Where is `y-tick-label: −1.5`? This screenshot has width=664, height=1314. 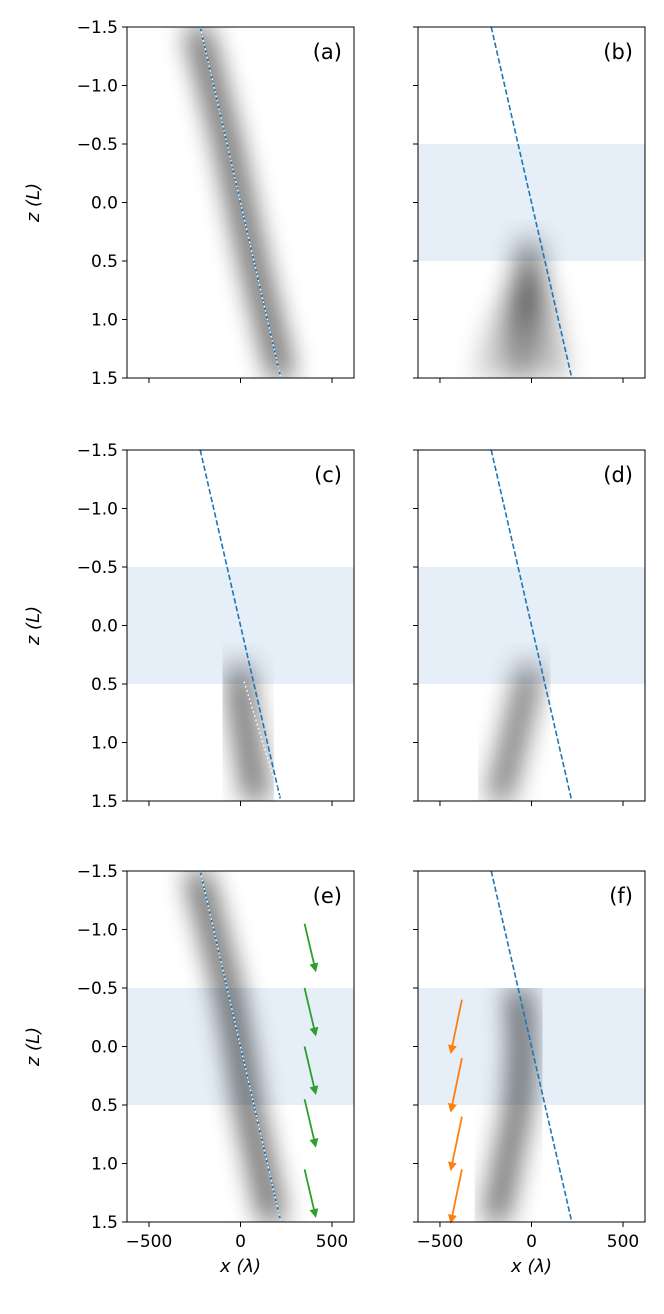
y-tick-label: −1.5 is located at coordinates (97, 872).